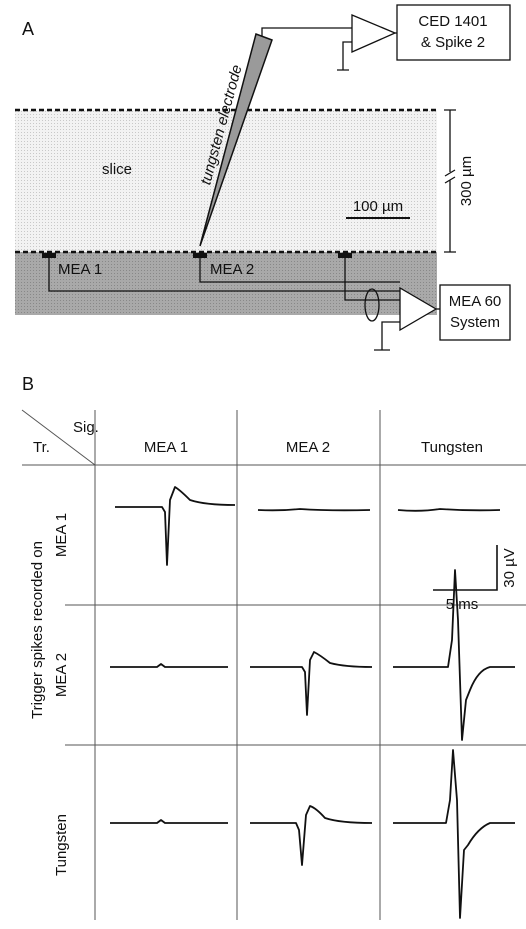  I want to click on panel-label: A, so click(28, 29).